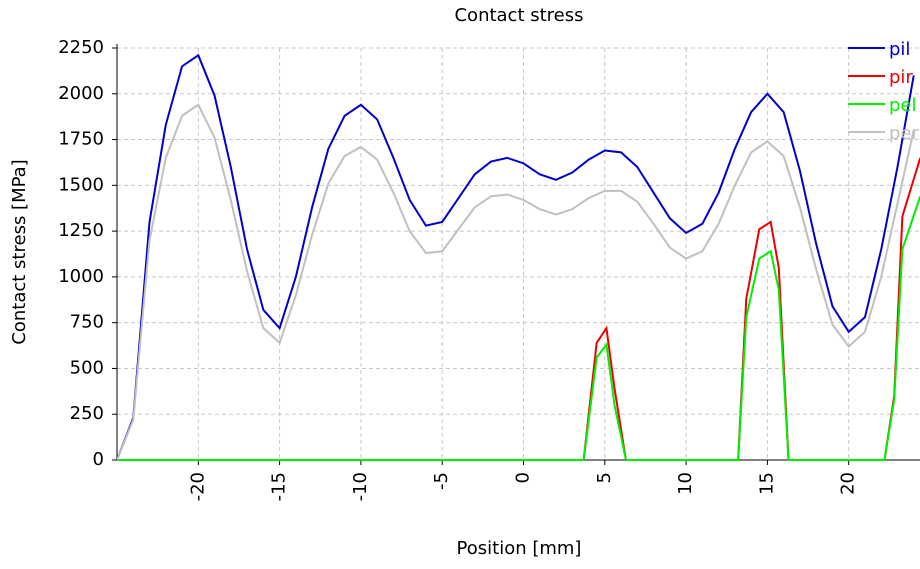  What do you see at coordinates (685, 483) in the screenshot?
I see `x-tick-label: 10` at bounding box center [685, 483].